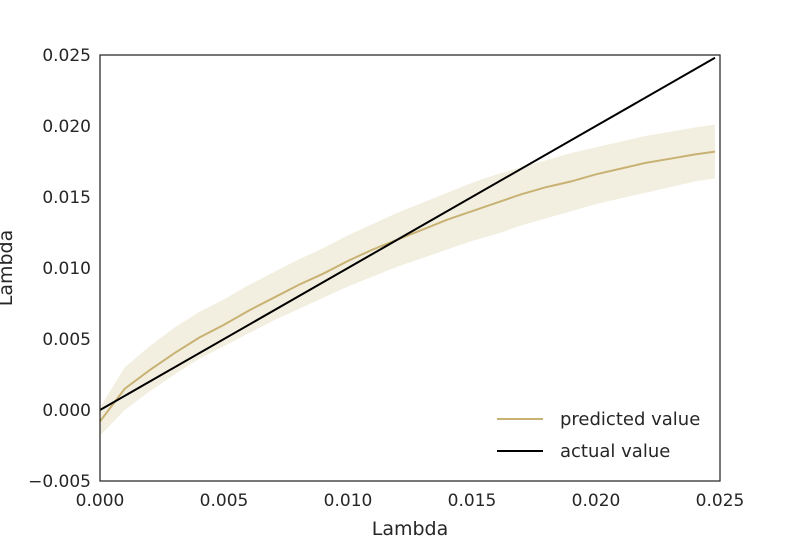 This screenshot has width=800, height=550. I want to click on y-tick-label: 0.015, so click(66, 198).